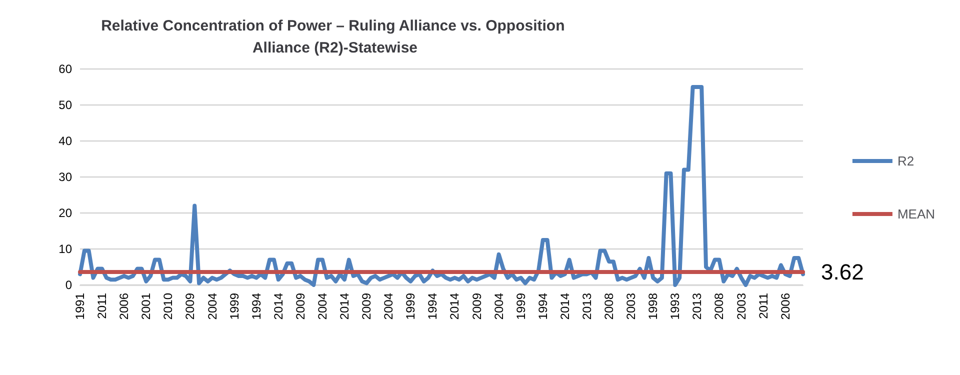 This screenshot has height=375, width=960. Describe the element at coordinates (80, 306) in the screenshot. I see `x-tick-label: 1991` at that location.